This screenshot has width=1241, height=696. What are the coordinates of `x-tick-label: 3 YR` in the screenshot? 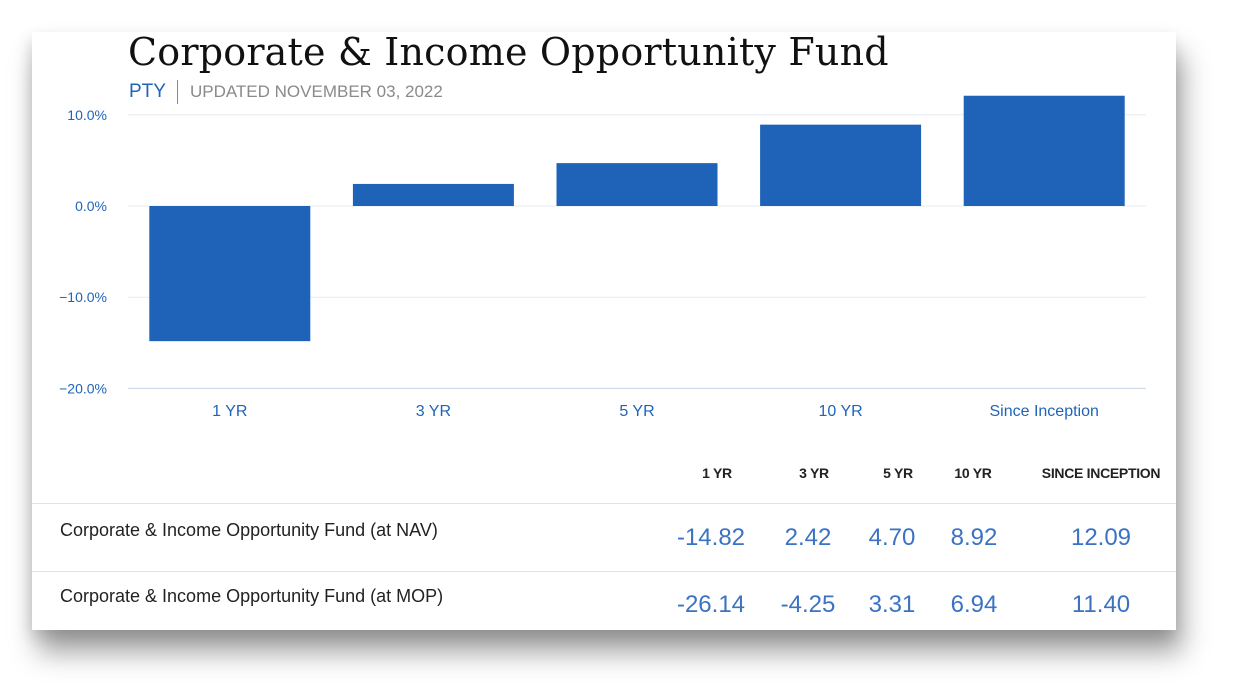 It's located at (433, 411).